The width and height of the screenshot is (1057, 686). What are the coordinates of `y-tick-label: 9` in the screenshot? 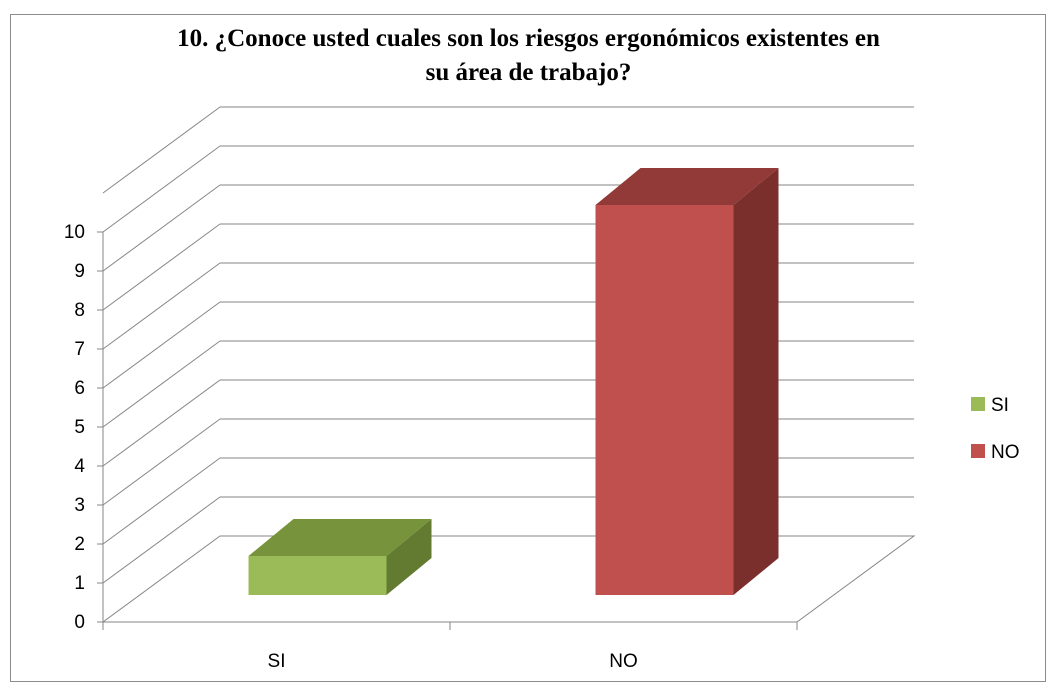 It's located at (79, 271).